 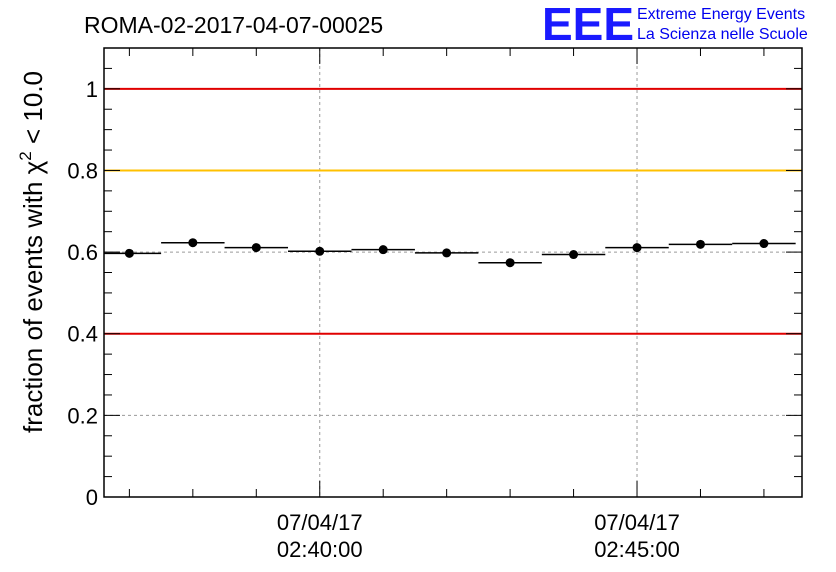 What do you see at coordinates (82, 415) in the screenshot?
I see `y-tick-label-1: 0.2` at bounding box center [82, 415].